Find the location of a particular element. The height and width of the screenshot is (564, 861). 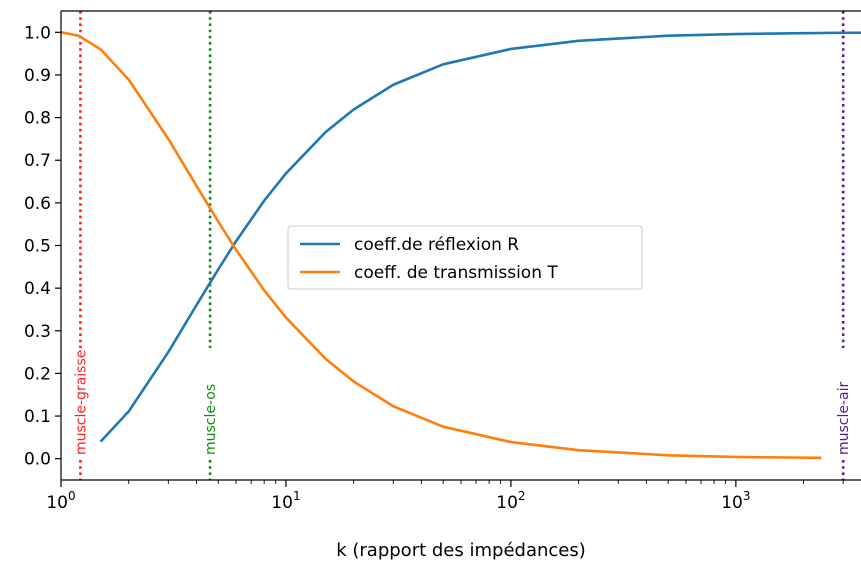

y-tick-label: 0.1 is located at coordinates (37, 417).